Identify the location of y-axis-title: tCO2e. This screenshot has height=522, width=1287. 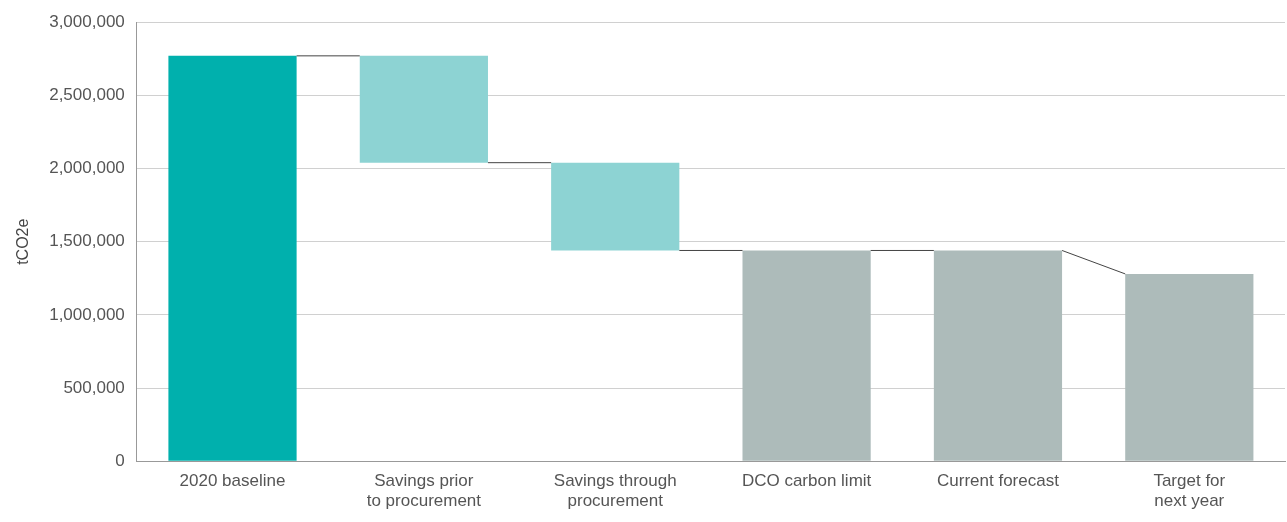
(23, 241).